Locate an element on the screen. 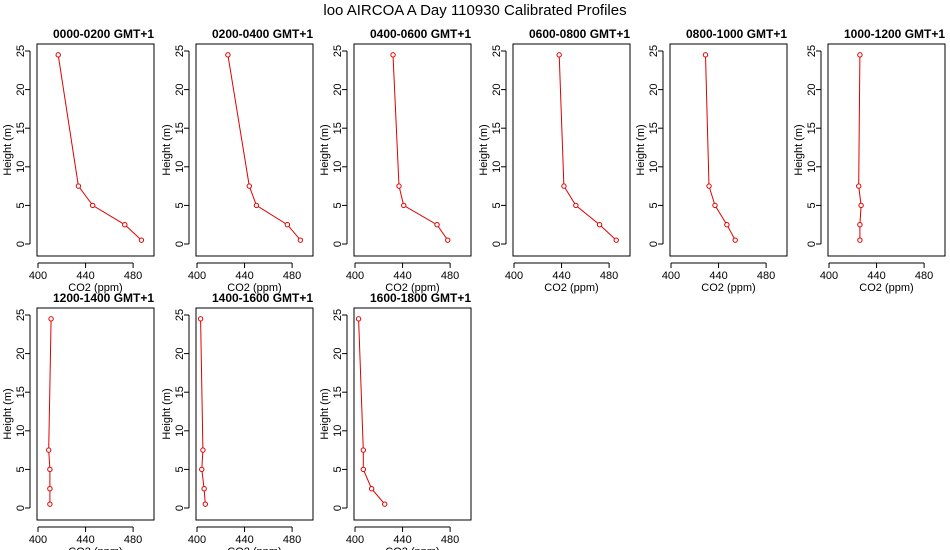  panel-title: 0400-0600 GMT+1 is located at coordinates (420, 34).